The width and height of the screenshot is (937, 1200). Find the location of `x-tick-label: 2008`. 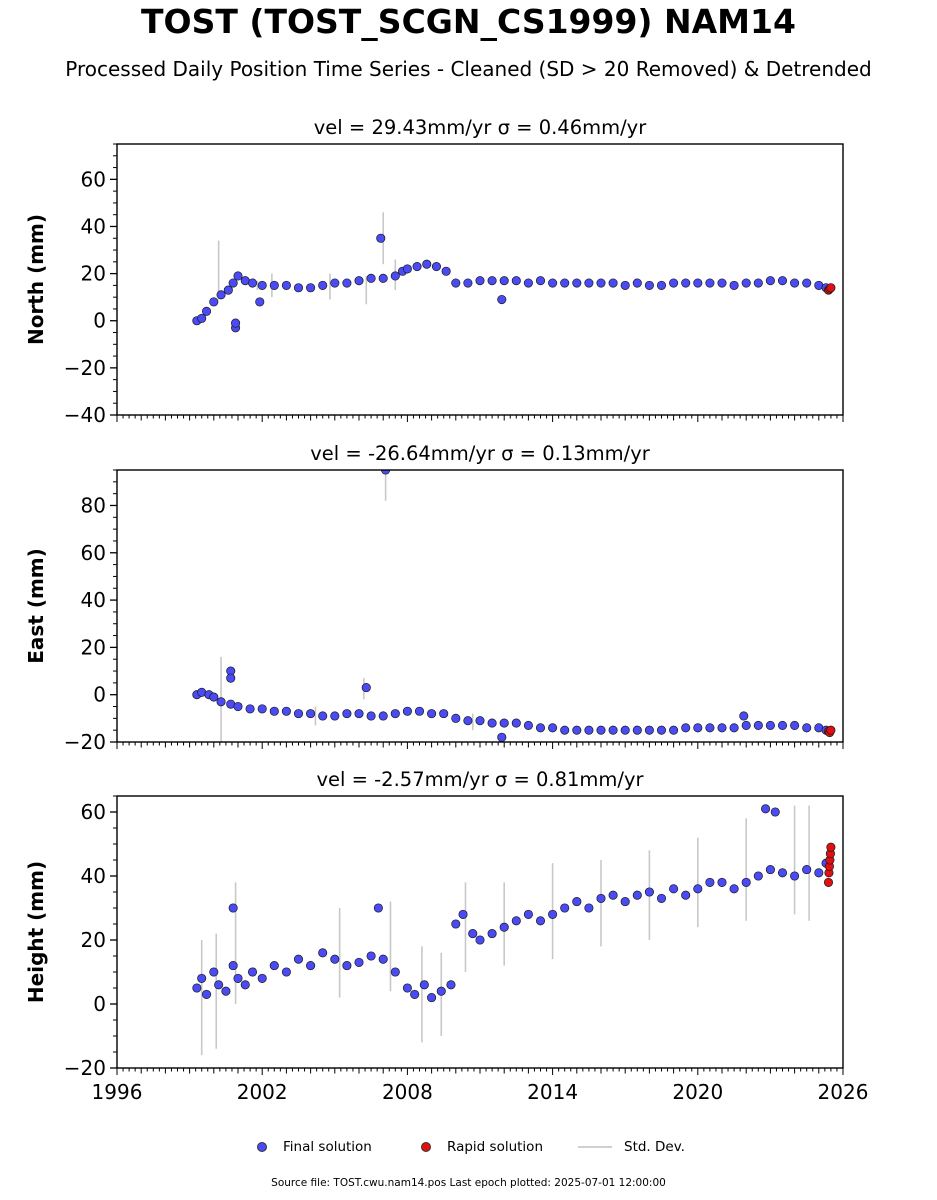

x-tick-label: 2008 is located at coordinates (407, 1092).